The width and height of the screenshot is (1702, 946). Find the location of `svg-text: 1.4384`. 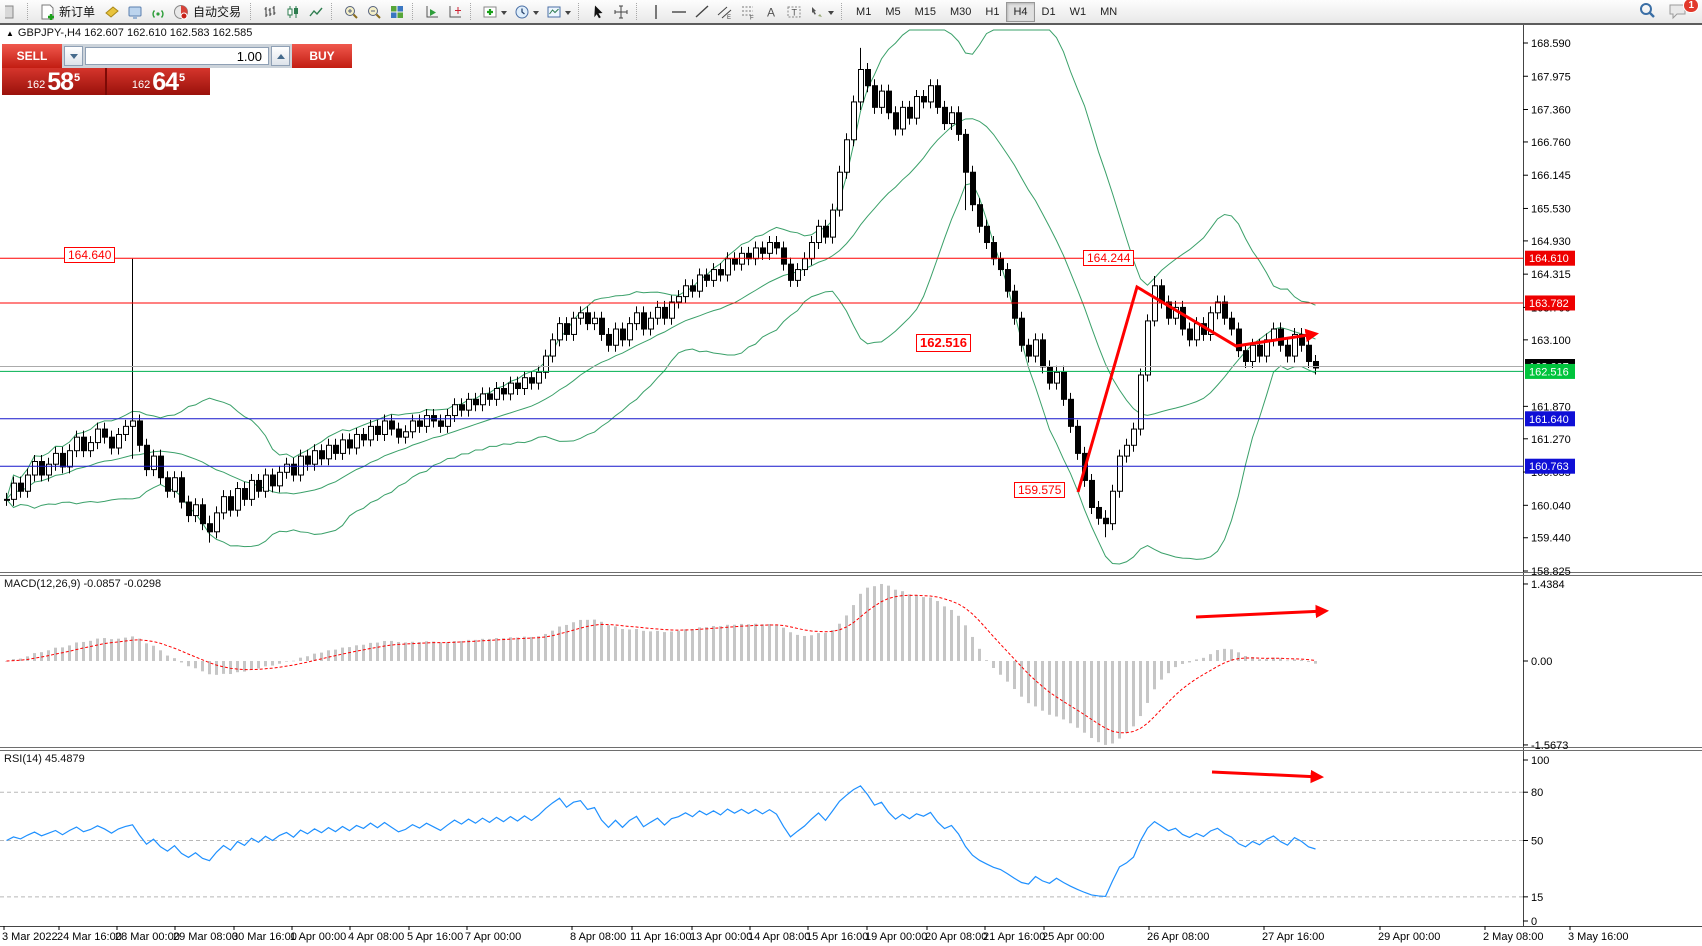

svg-text: 1.4384 is located at coordinates (1548, 585).